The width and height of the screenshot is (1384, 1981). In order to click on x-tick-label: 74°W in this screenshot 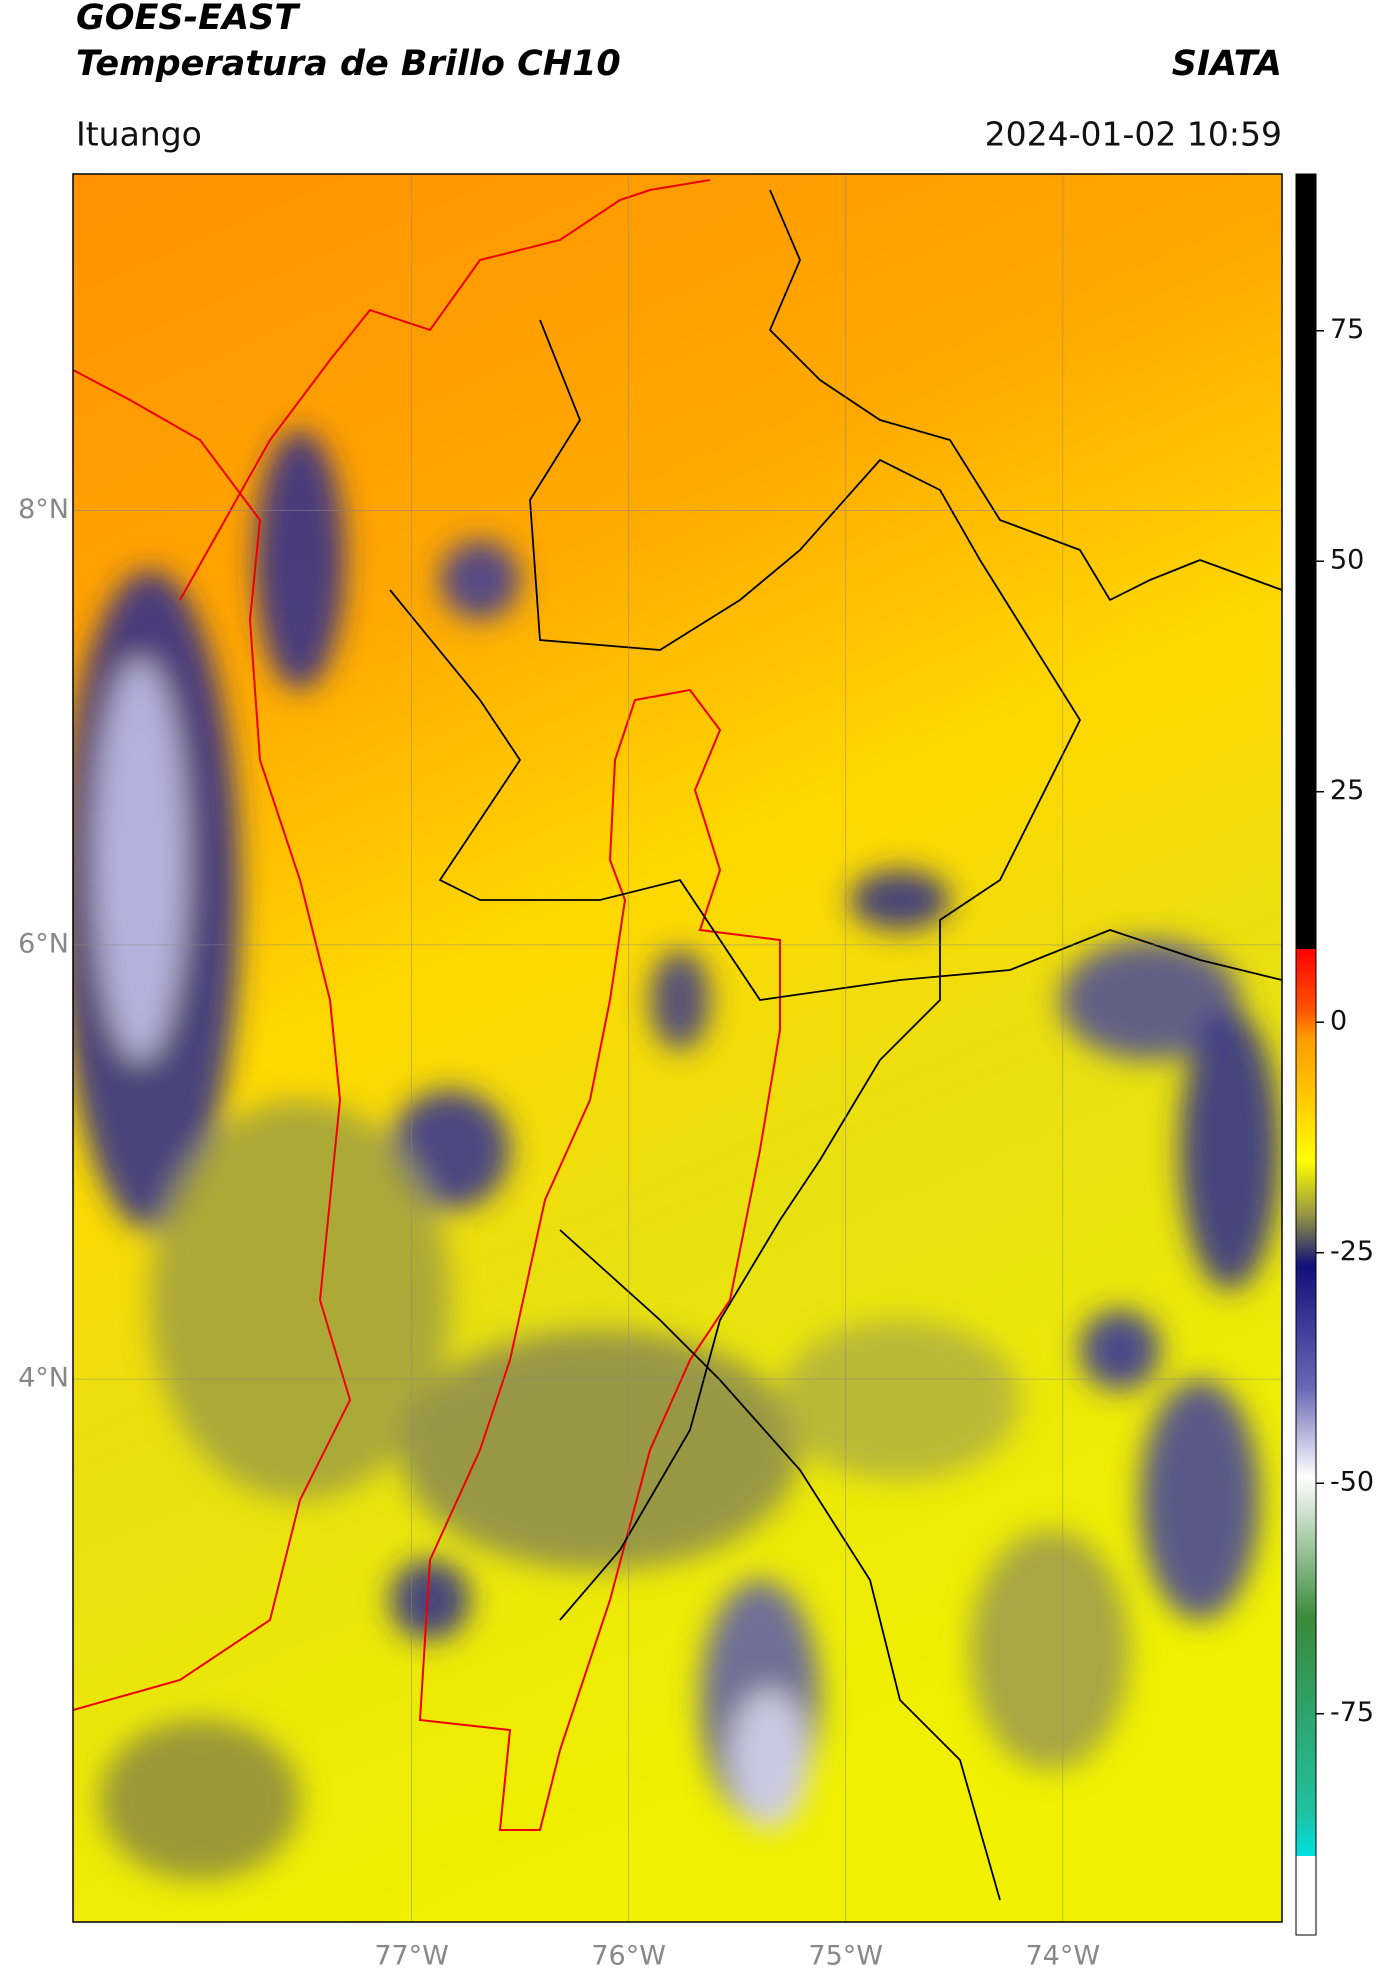, I will do `click(1062, 1956)`.